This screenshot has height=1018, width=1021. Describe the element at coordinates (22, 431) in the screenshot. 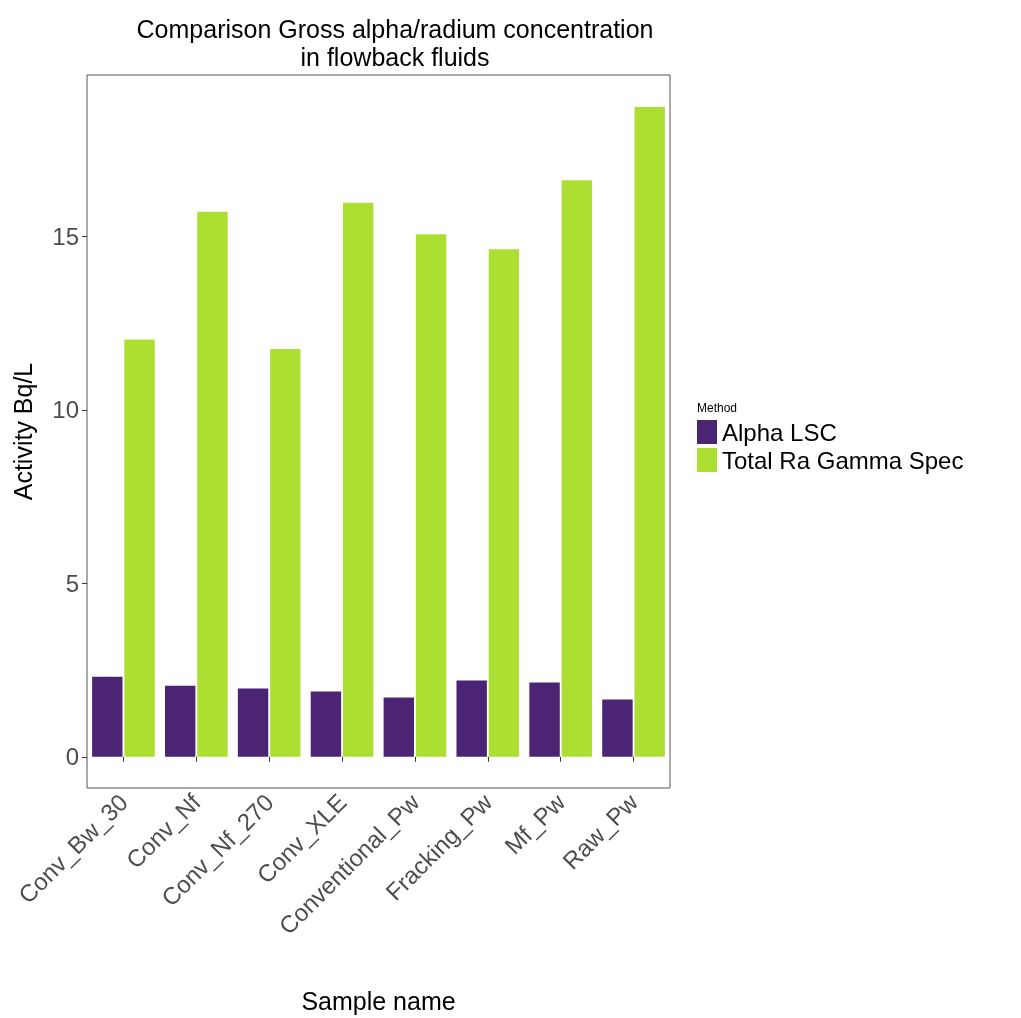

I see `y-axis-title: Activity Bq/L` at that location.